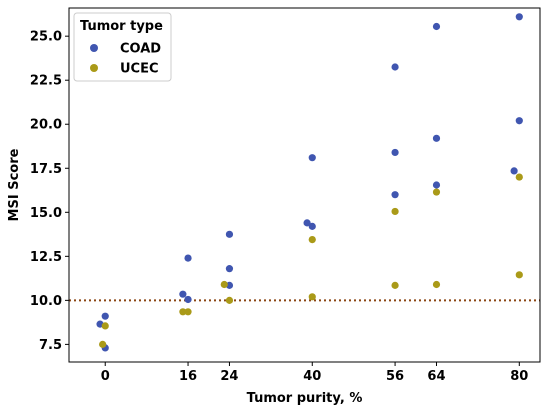 This screenshot has width=550, height=412. Describe the element at coordinates (140, 49) in the screenshot. I see `legend-label-coad: COAD` at that location.